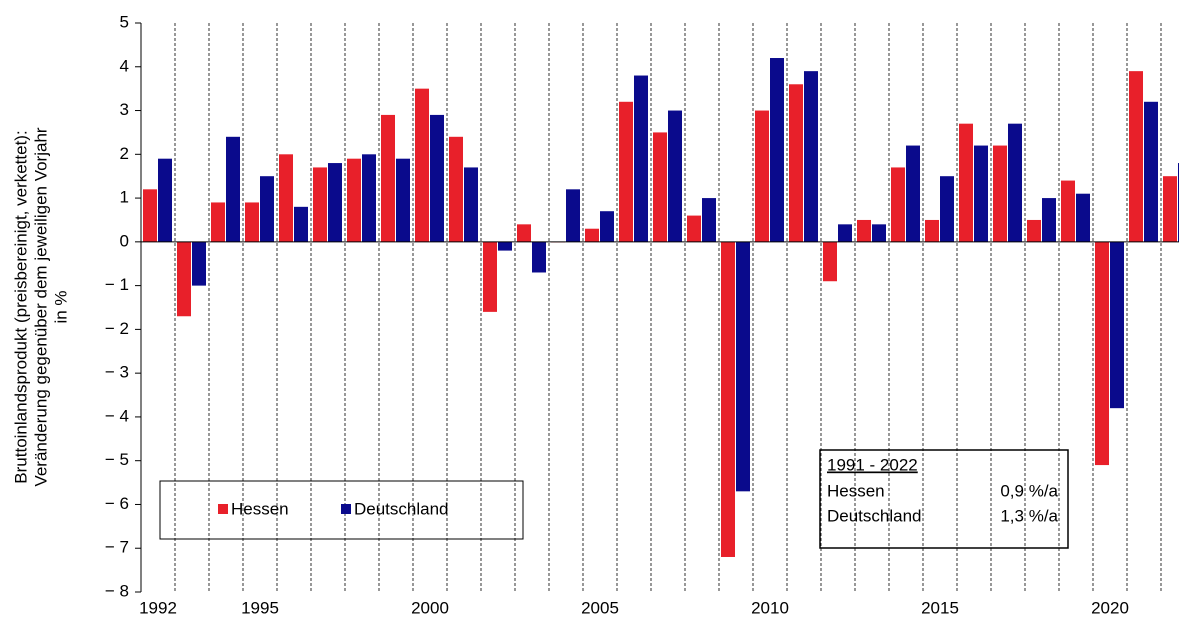 The width and height of the screenshot is (1179, 625). I want to click on annotation-title: 1991 - 2022, so click(872, 464).